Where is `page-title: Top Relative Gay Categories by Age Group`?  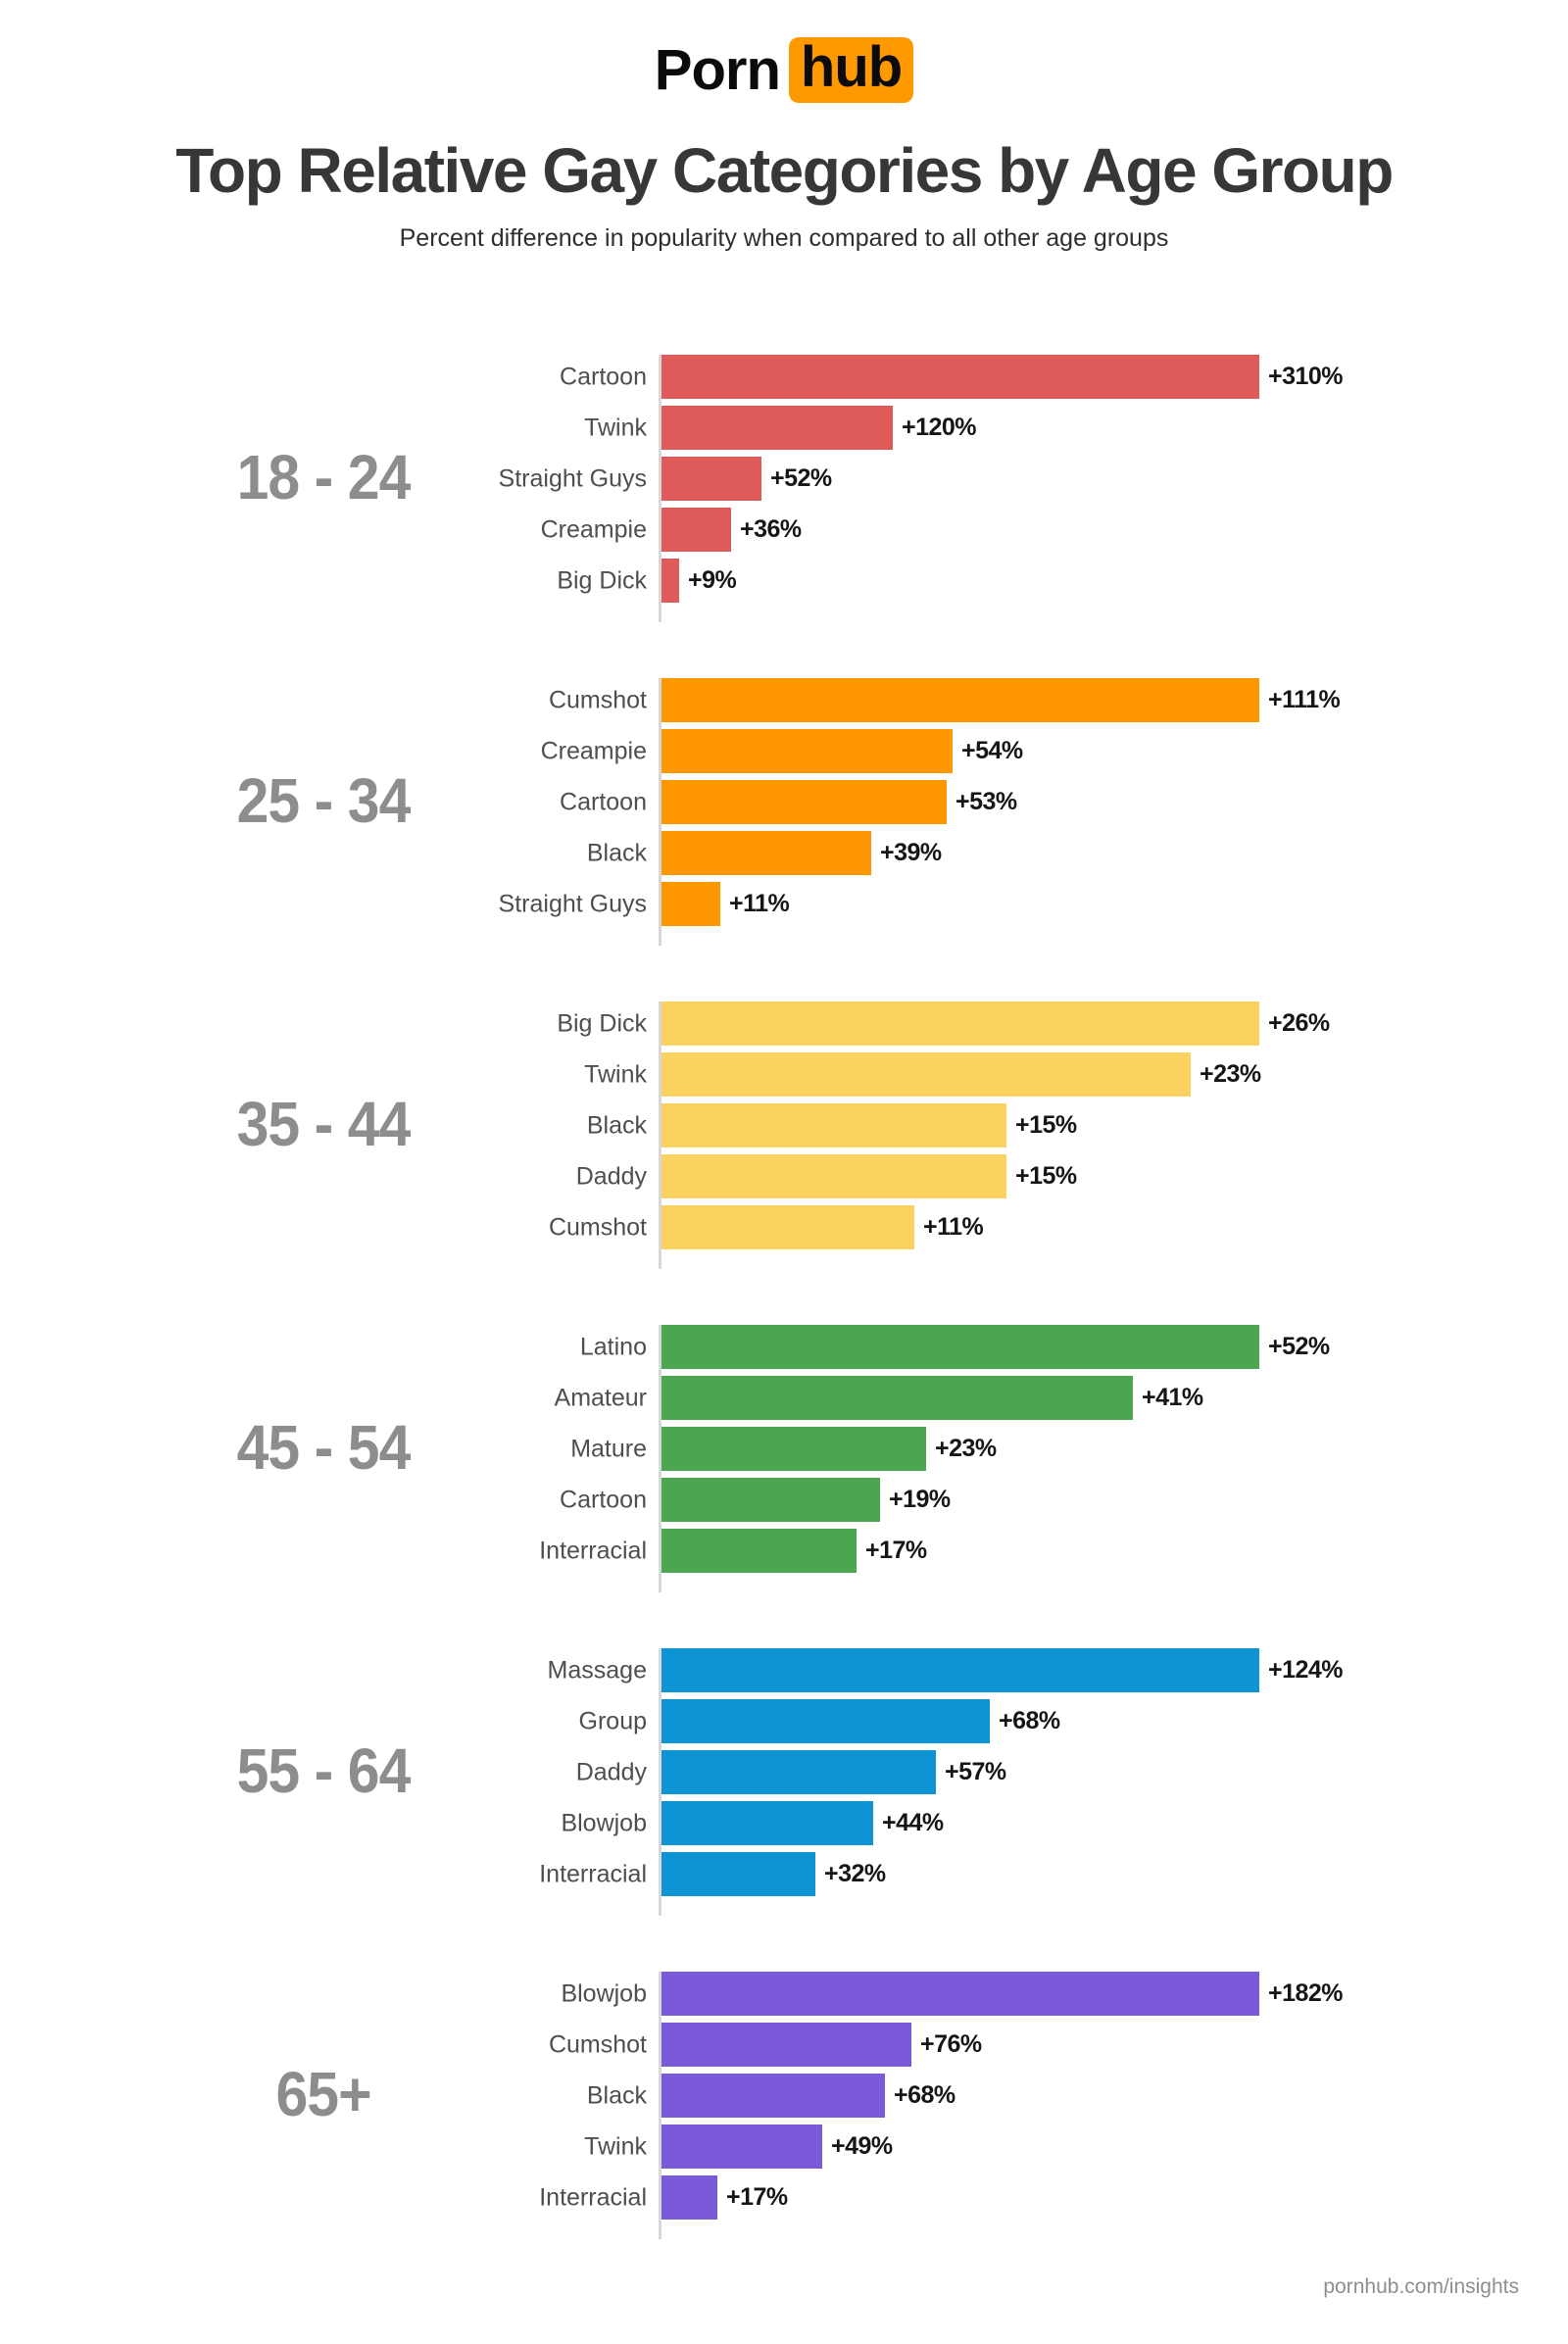 page-title: Top Relative Gay Categories by Age Group is located at coordinates (784, 170).